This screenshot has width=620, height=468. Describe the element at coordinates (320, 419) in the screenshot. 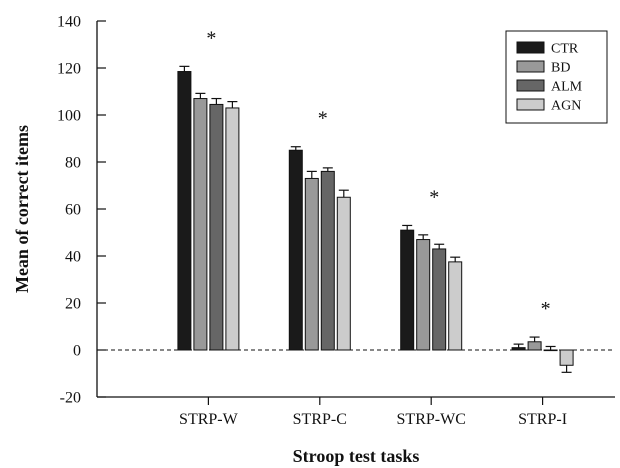

I see `category-label: STRP-C` at that location.